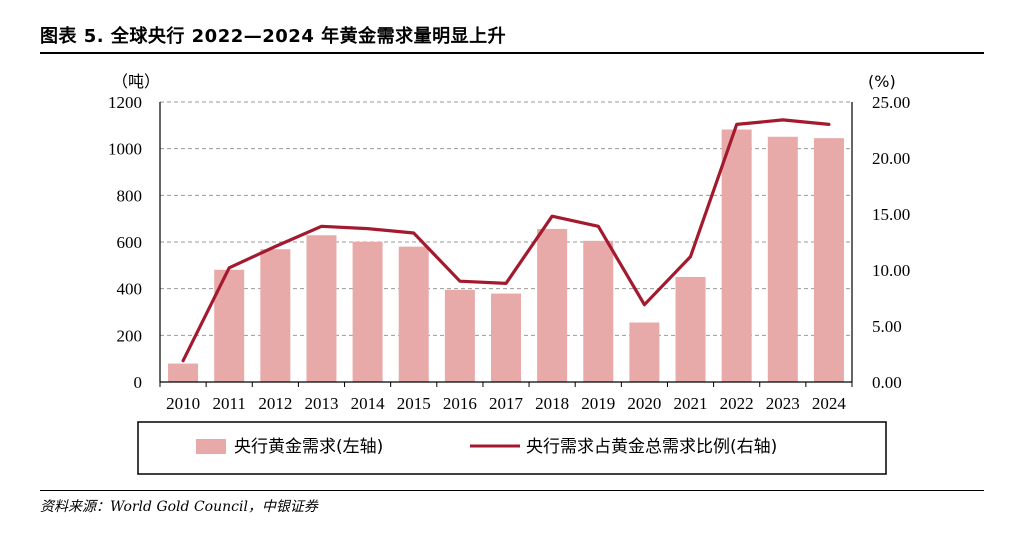 Image resolution: width=1024 pixels, height=539 pixels. What do you see at coordinates (891, 242) in the screenshot?
I see `right-axis-ticks: 0.00 5.00 10.00 15.00 20.00 25.00` at bounding box center [891, 242].